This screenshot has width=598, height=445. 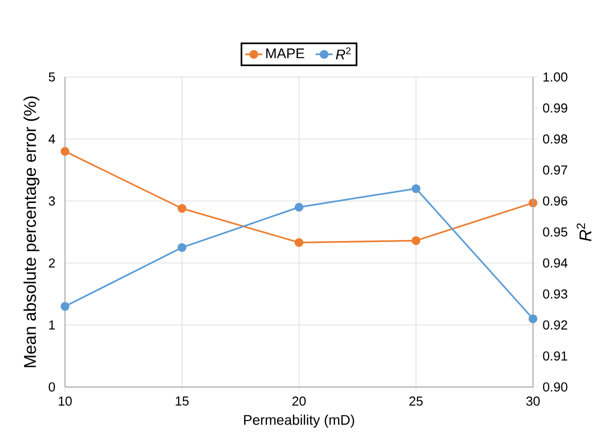 I want to click on x-tick-label: 10, so click(x=65, y=401).